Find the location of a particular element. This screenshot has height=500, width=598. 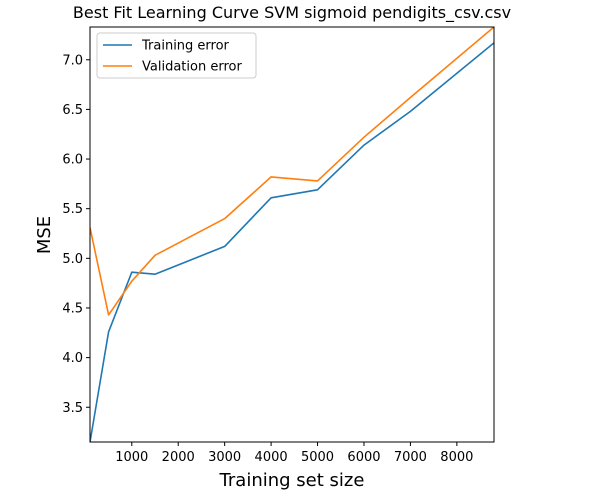

y-axis: 3.5 4.0 4.5 5.0 5.5 6.0 6.5 7.0 is located at coordinates (76, 234).